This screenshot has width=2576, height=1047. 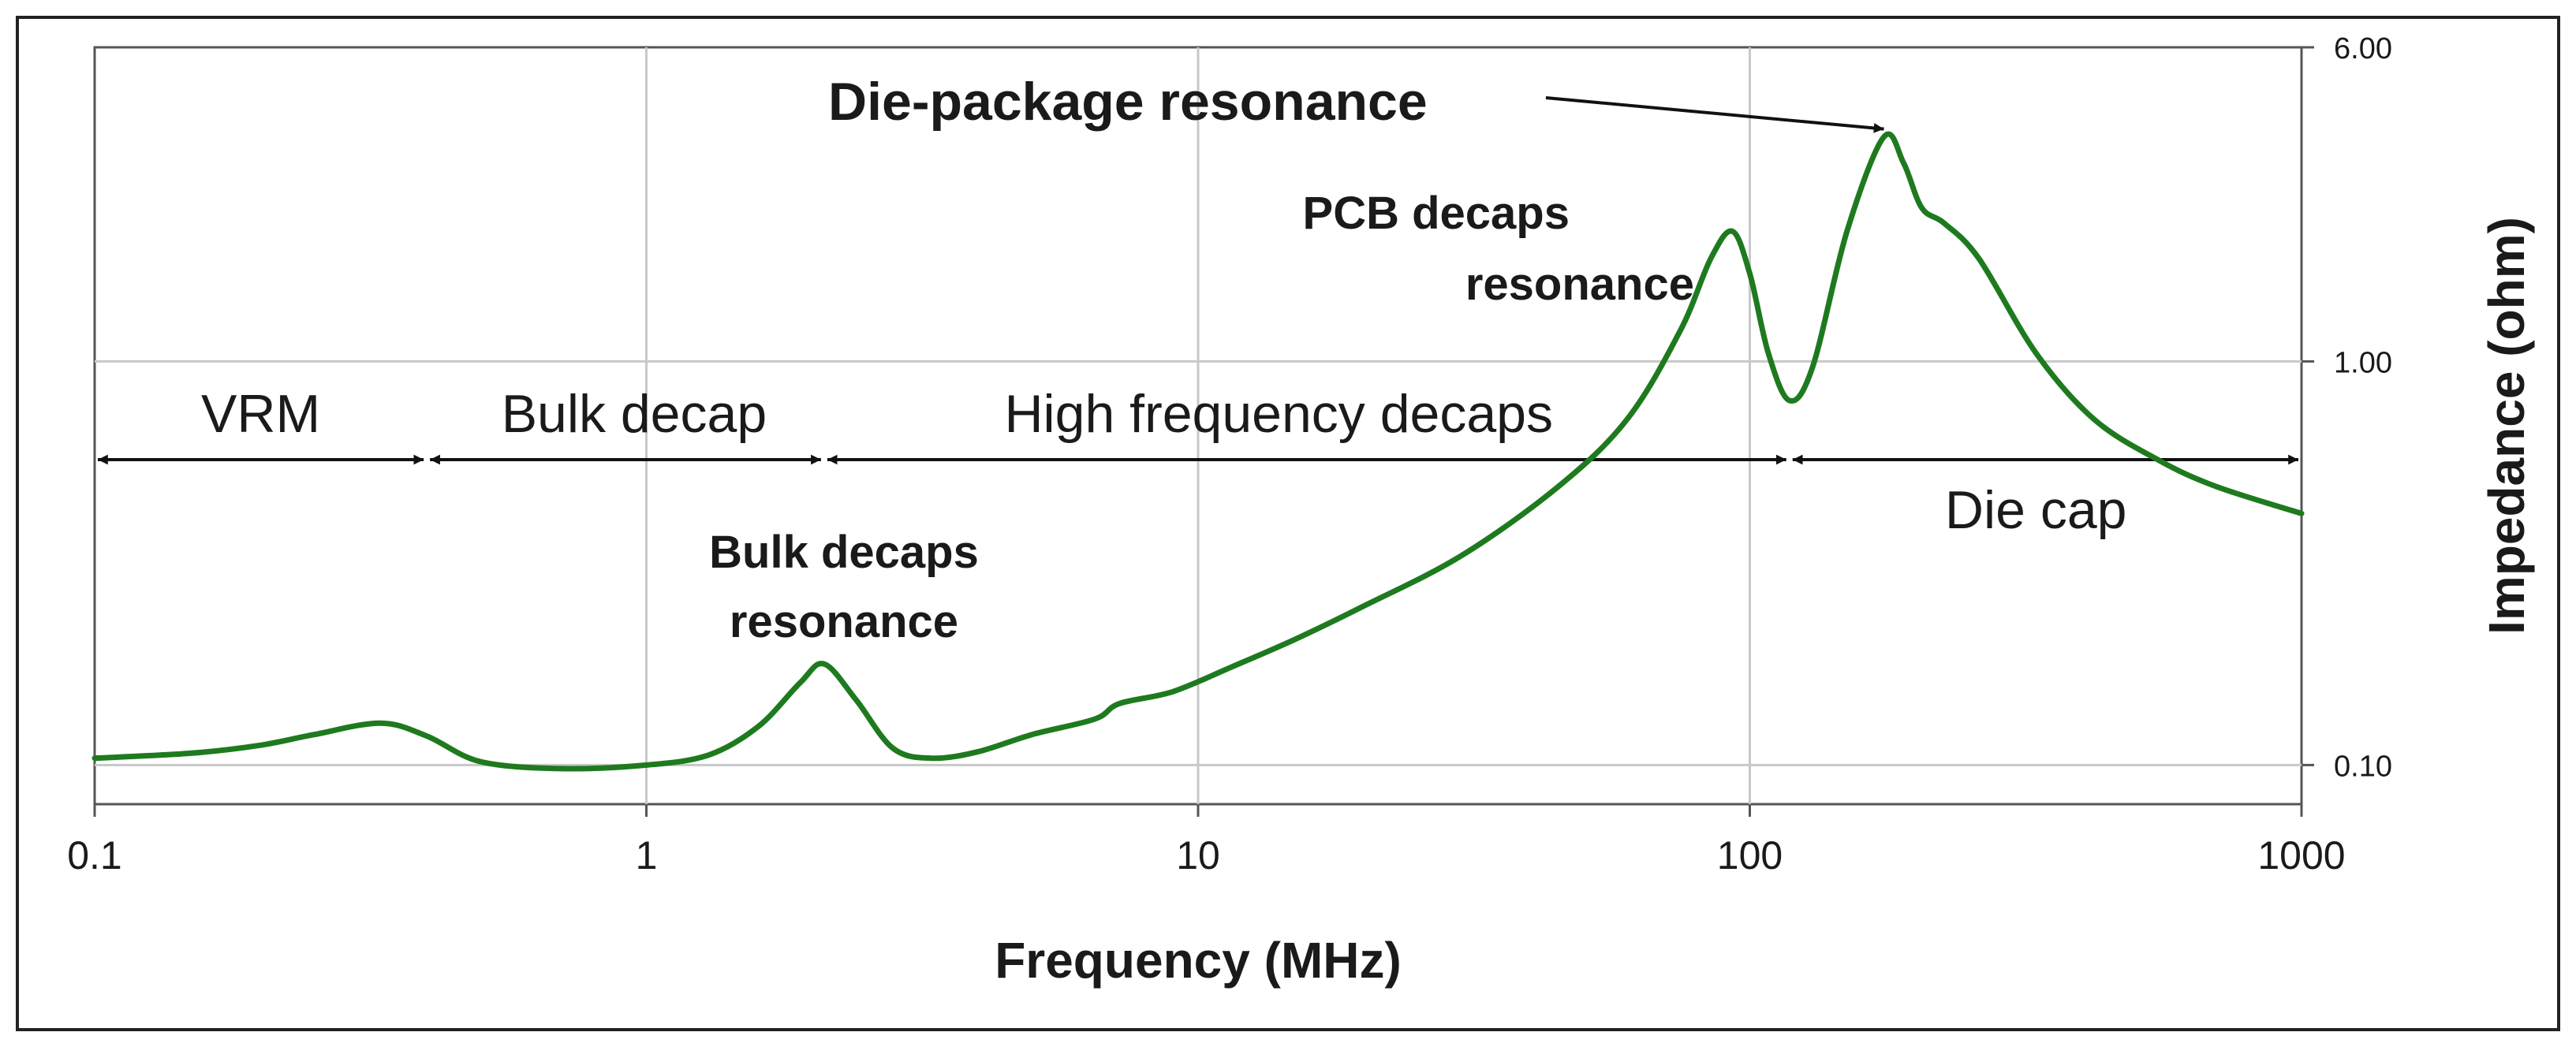 I want to click on y-tick-label: 0.10, so click(x=2363, y=767).